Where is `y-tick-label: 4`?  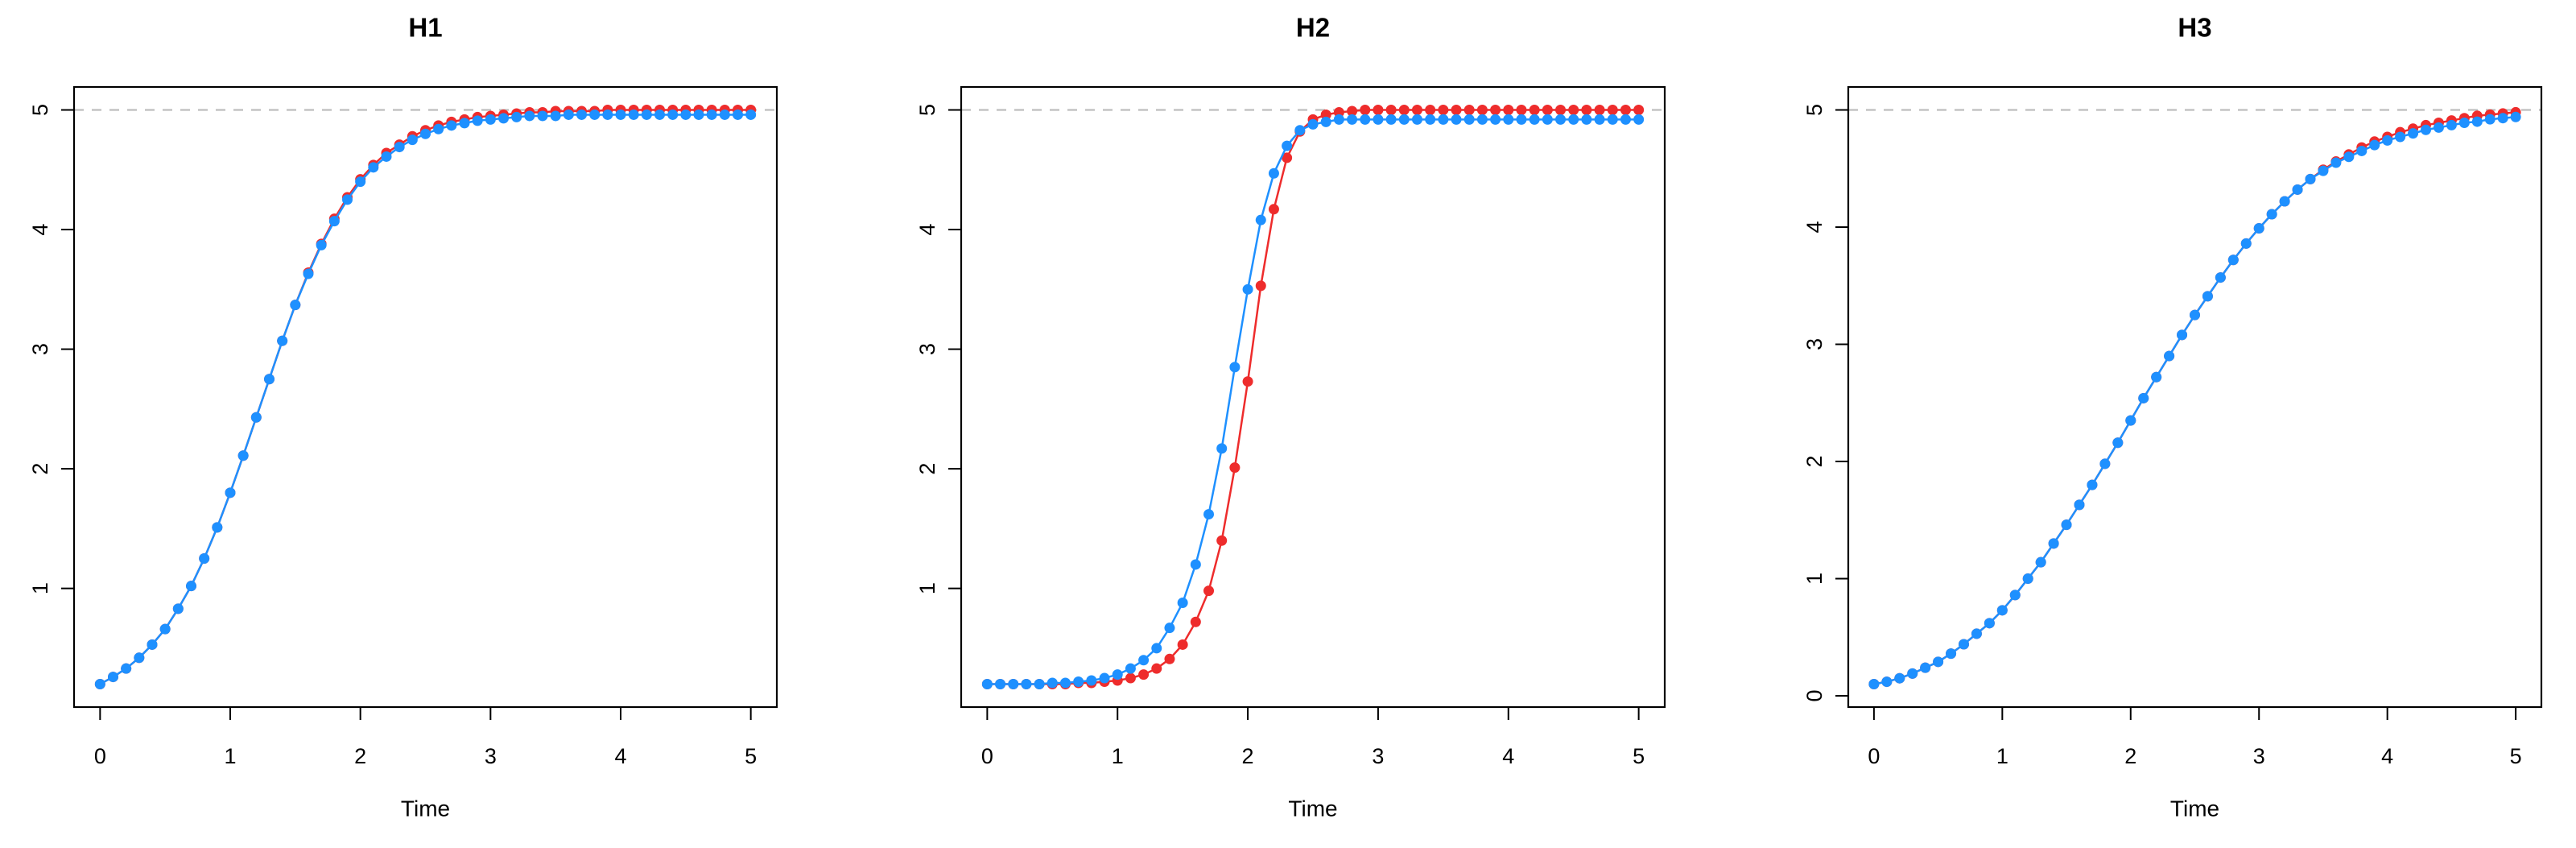
y-tick-label: 4 is located at coordinates (1814, 227).